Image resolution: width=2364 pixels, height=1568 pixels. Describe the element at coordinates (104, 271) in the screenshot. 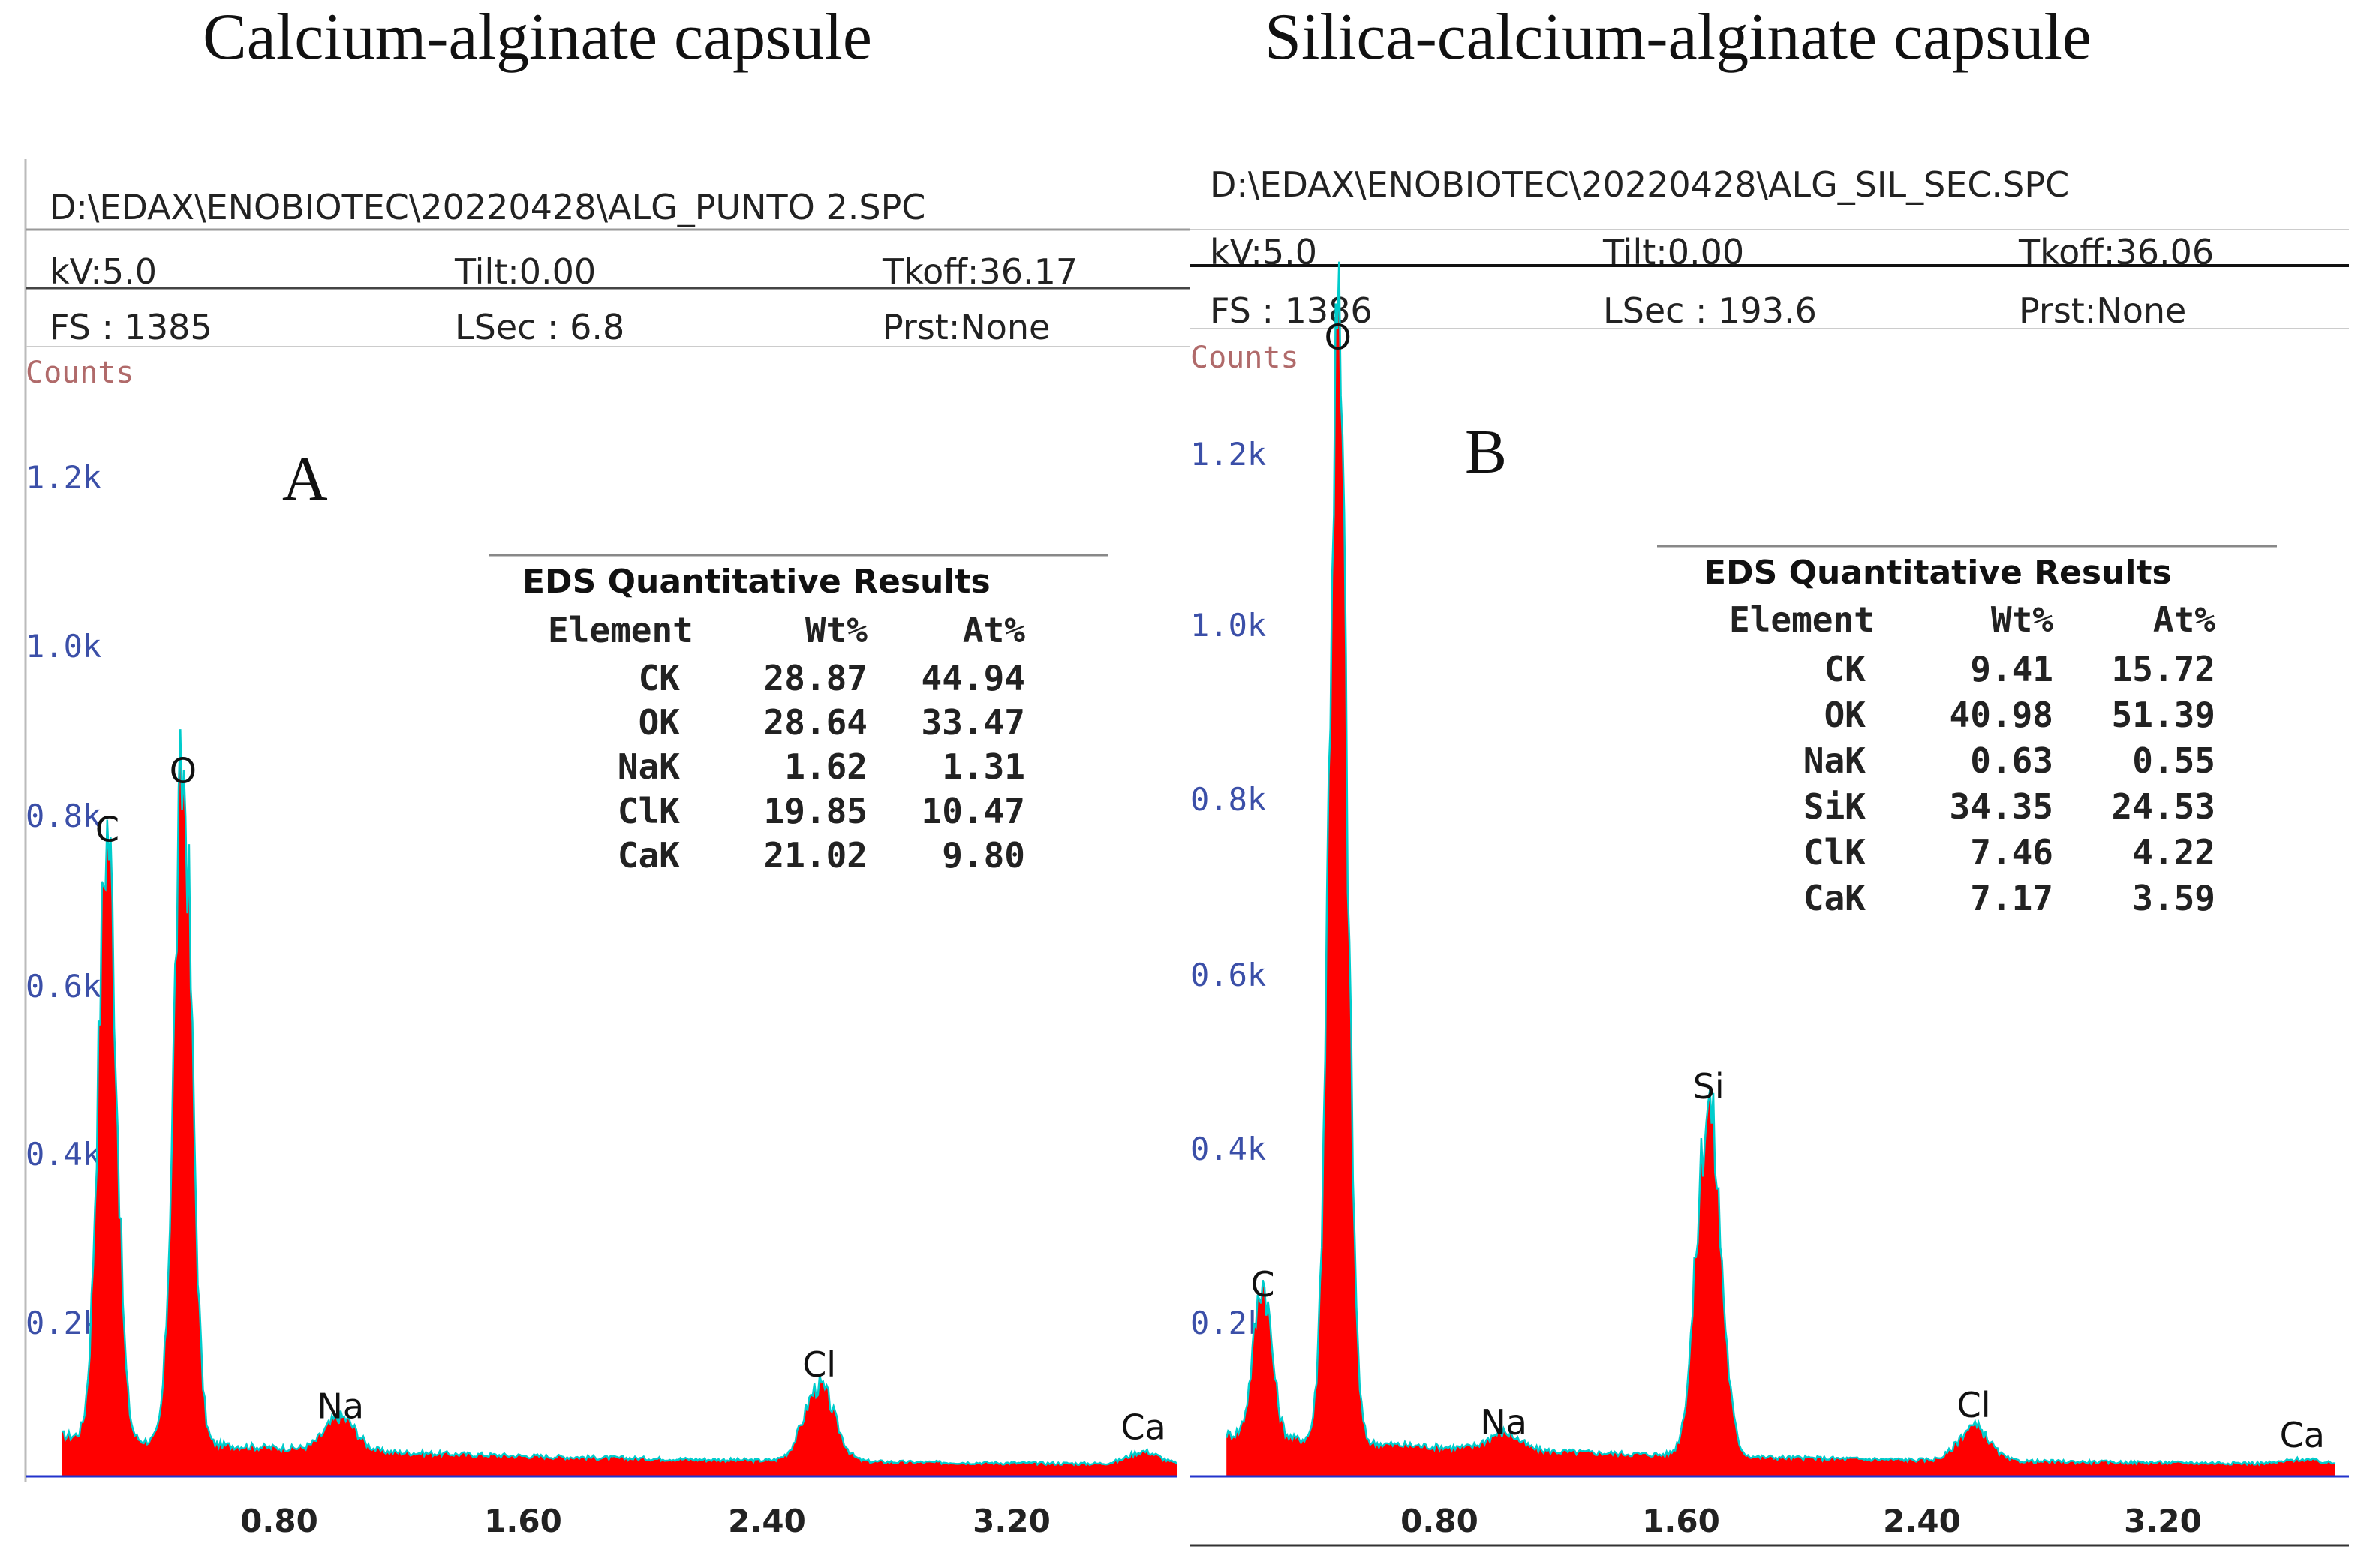

I see `panel-a-kv: kV:5.0` at that location.